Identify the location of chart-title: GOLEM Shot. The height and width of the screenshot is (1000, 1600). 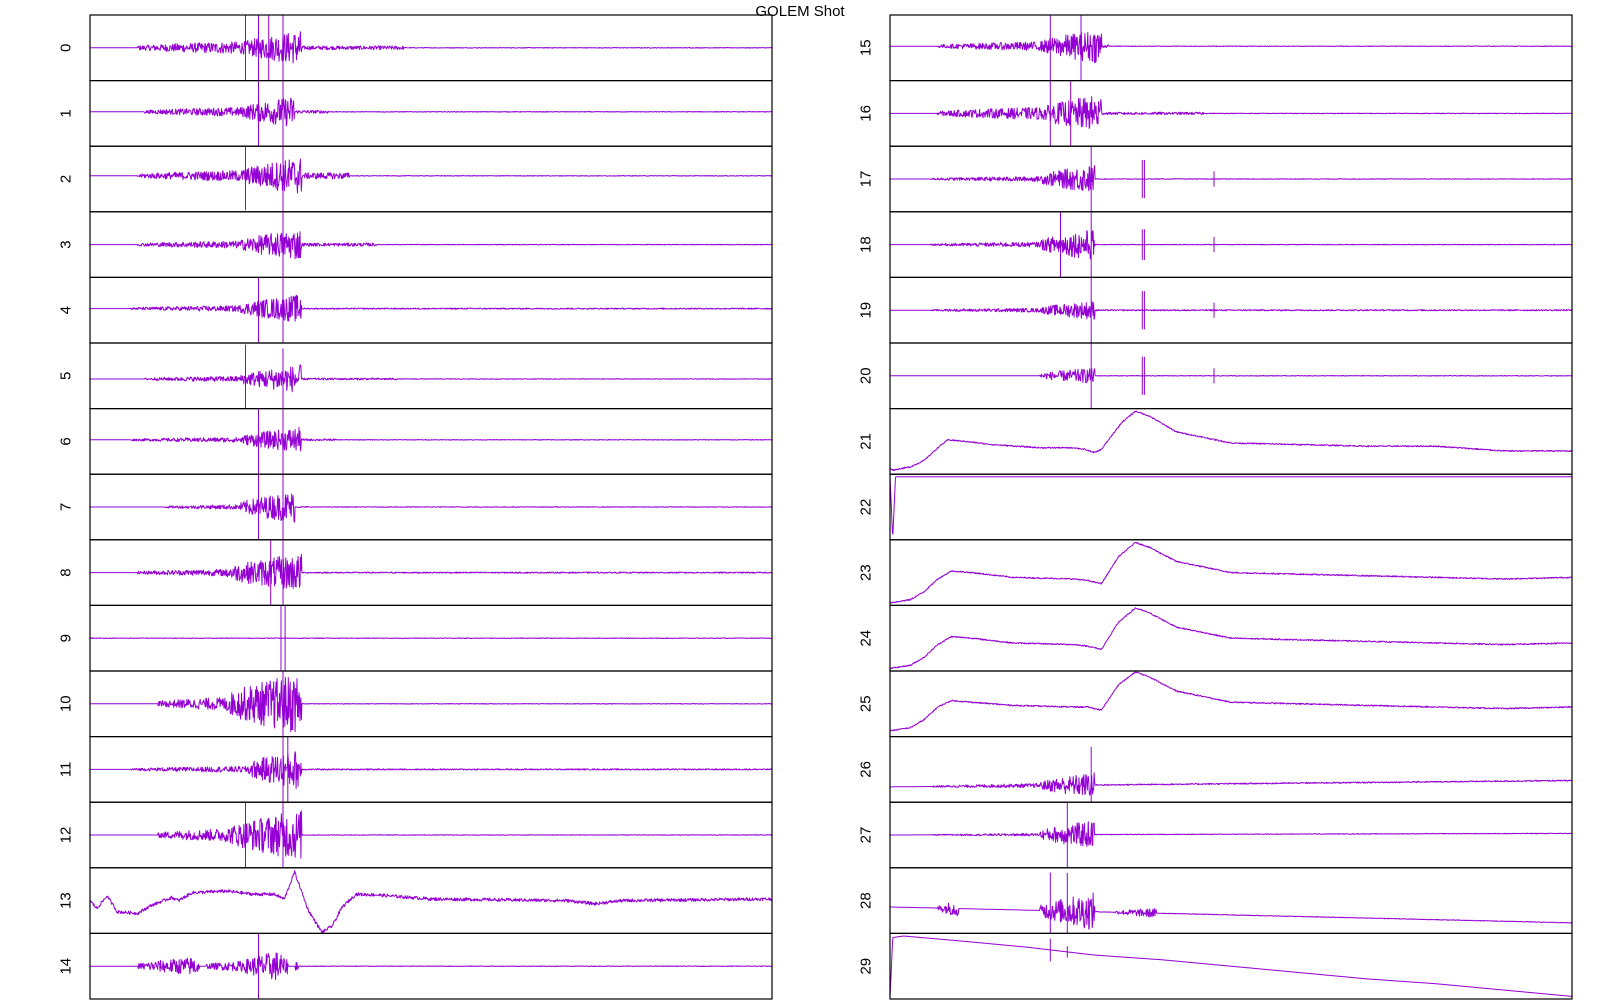
(800, 11).